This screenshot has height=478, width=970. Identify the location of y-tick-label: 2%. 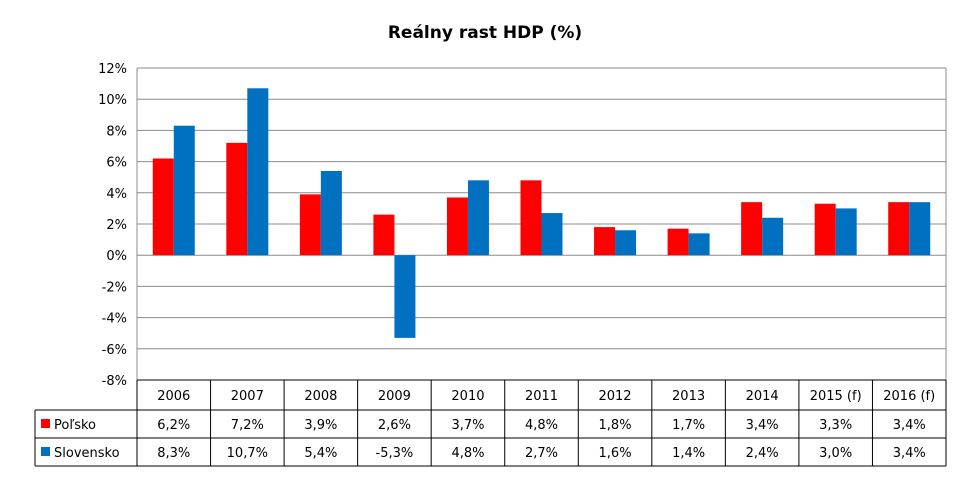
(116, 225).